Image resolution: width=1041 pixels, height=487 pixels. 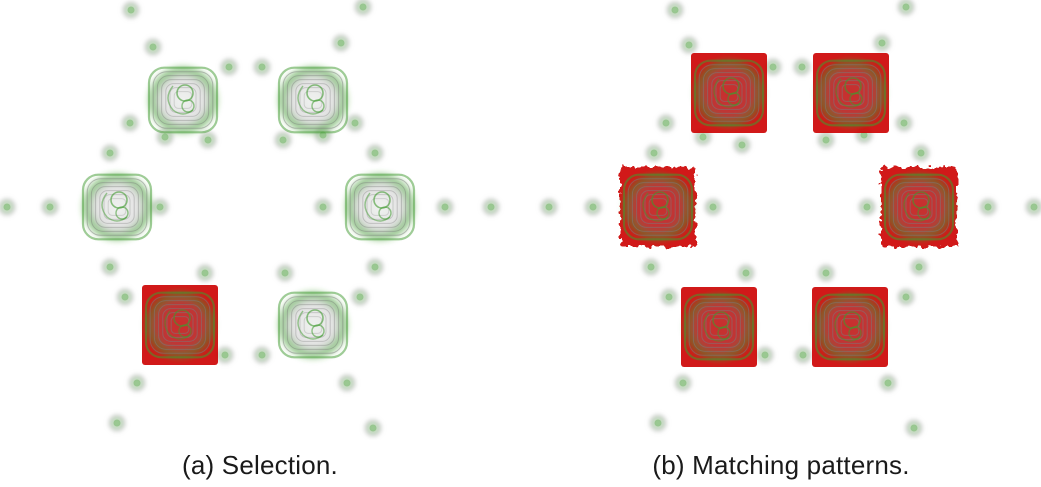 I want to click on caption-a: (a) Selection., so click(x=260, y=465).